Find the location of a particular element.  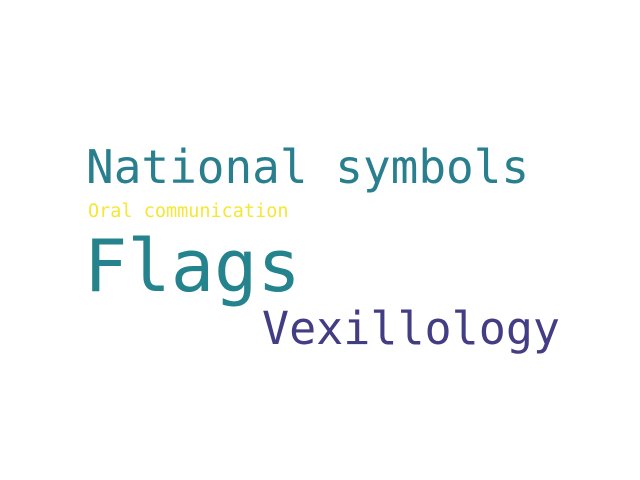

word-flags: Flags is located at coordinates (192, 266).